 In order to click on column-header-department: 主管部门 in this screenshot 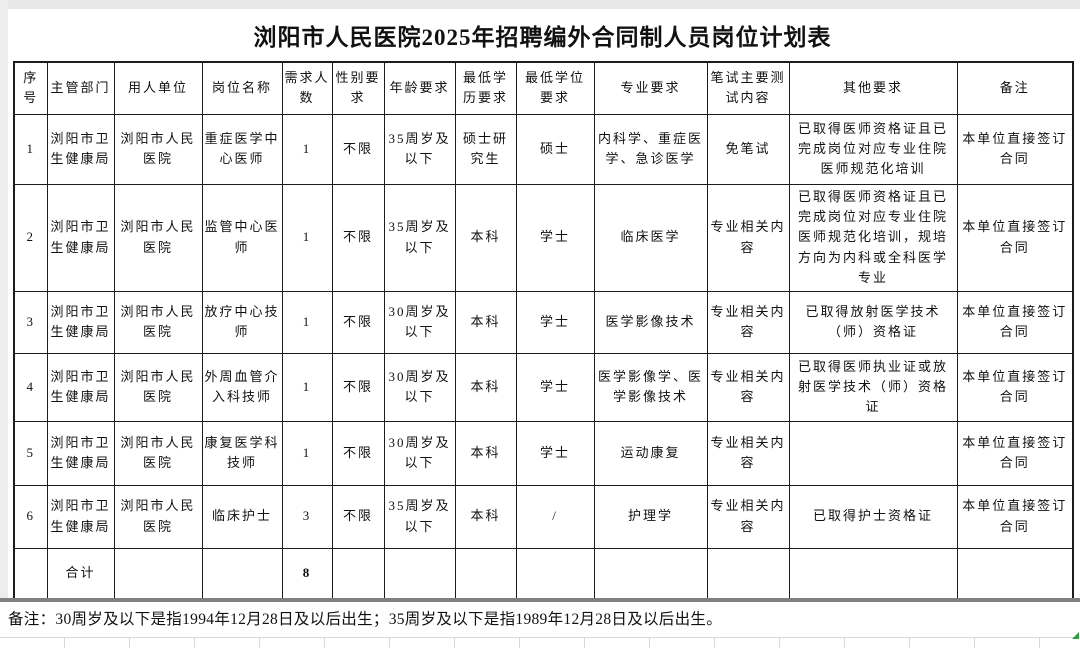, I will do `click(80, 88)`.